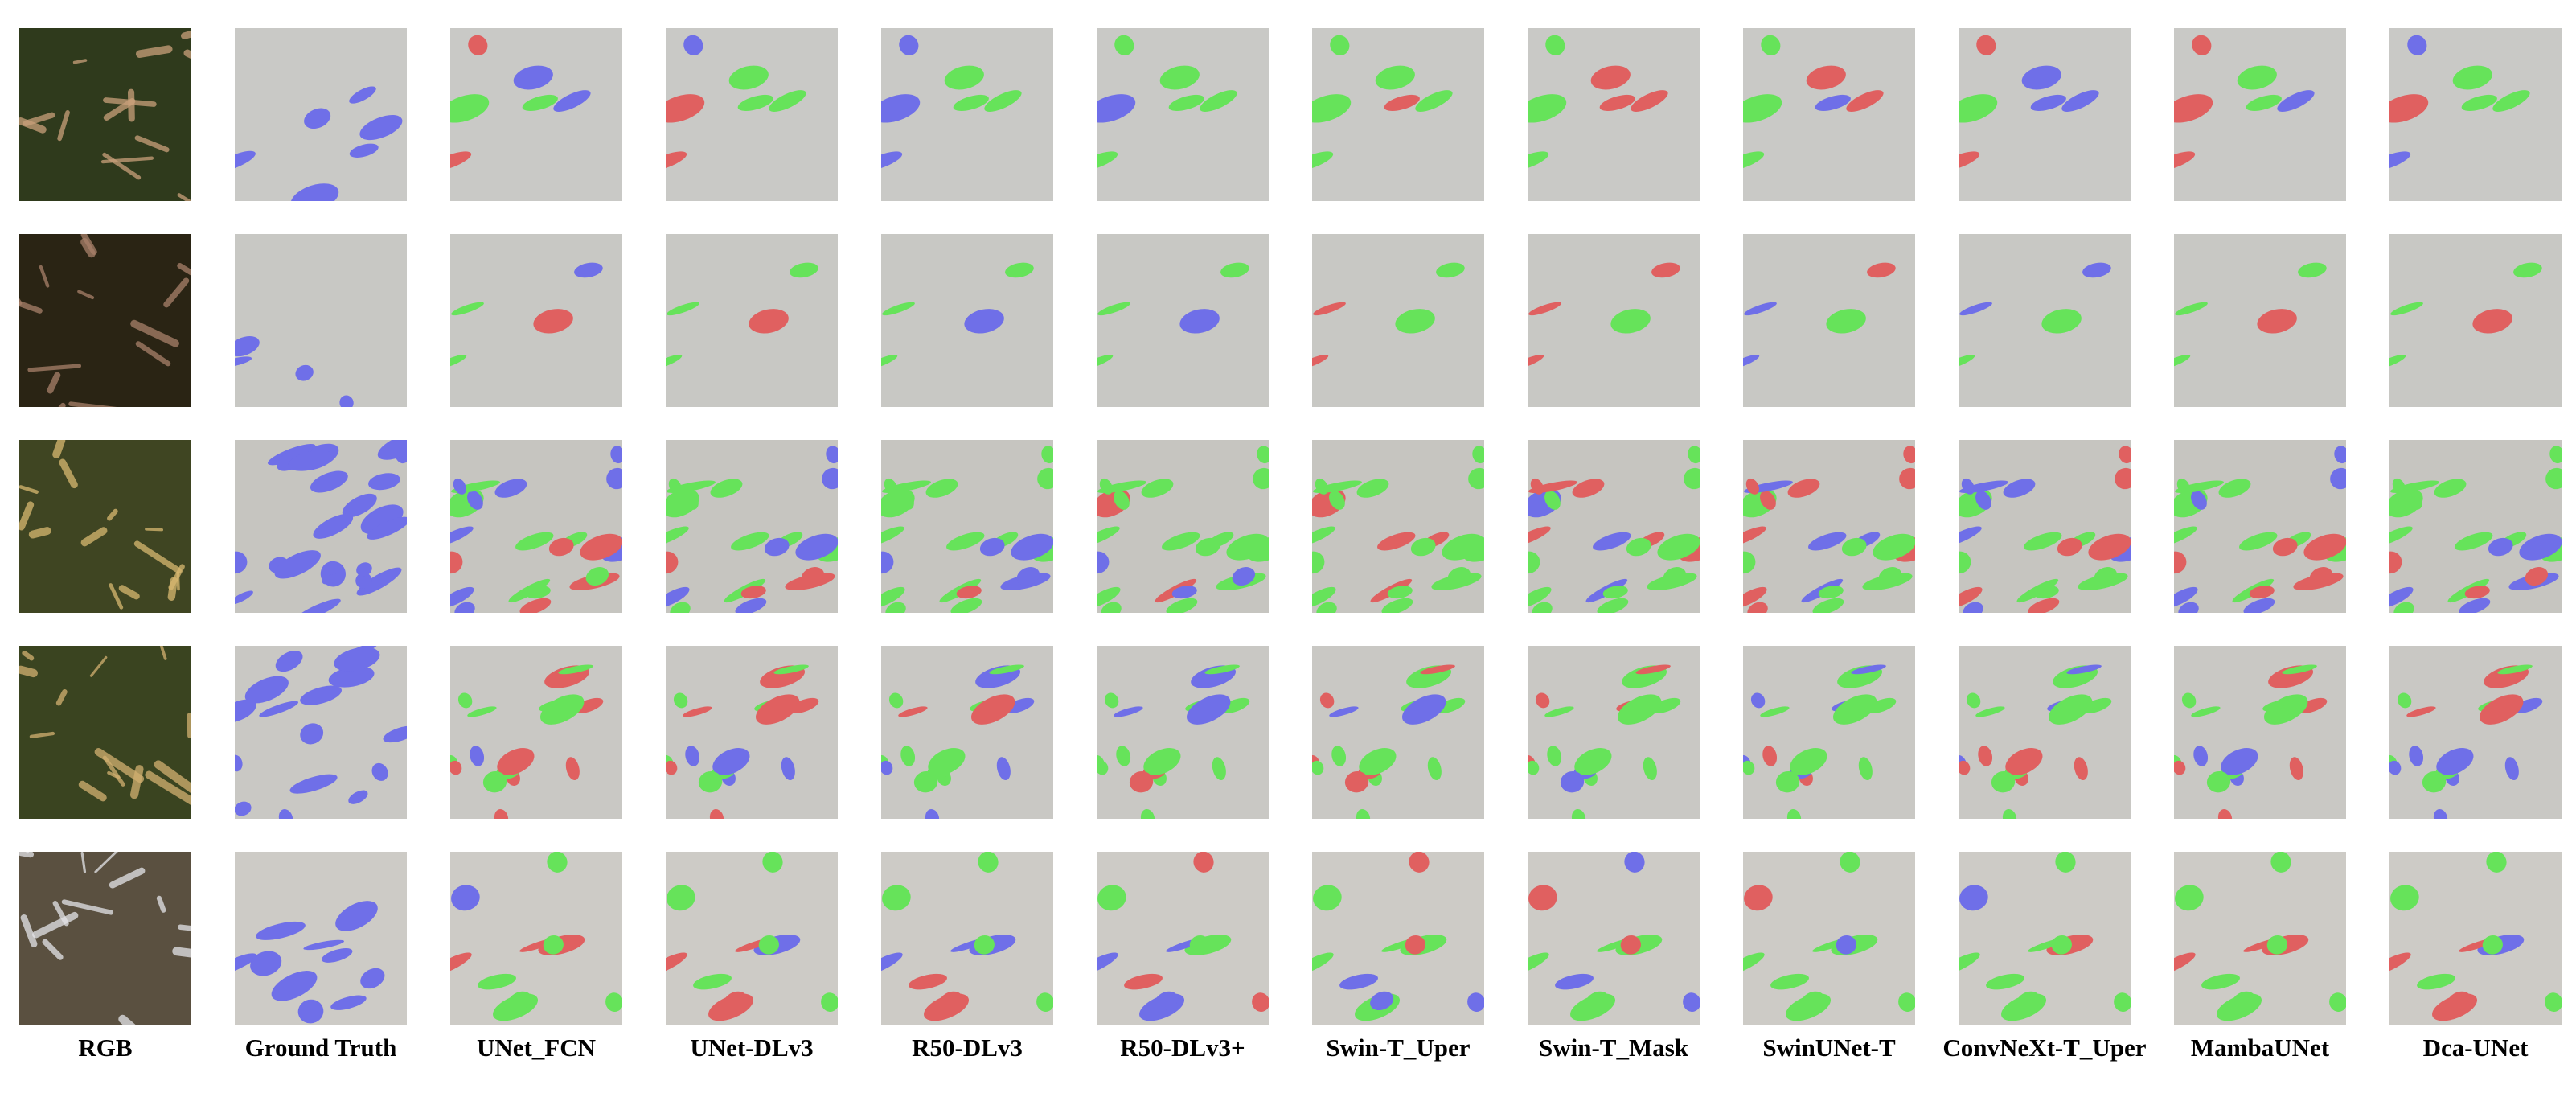 This screenshot has height=1093, width=2576. Describe the element at coordinates (1614, 1048) in the screenshot. I see `column-label: Swin-T_Mask` at that location.